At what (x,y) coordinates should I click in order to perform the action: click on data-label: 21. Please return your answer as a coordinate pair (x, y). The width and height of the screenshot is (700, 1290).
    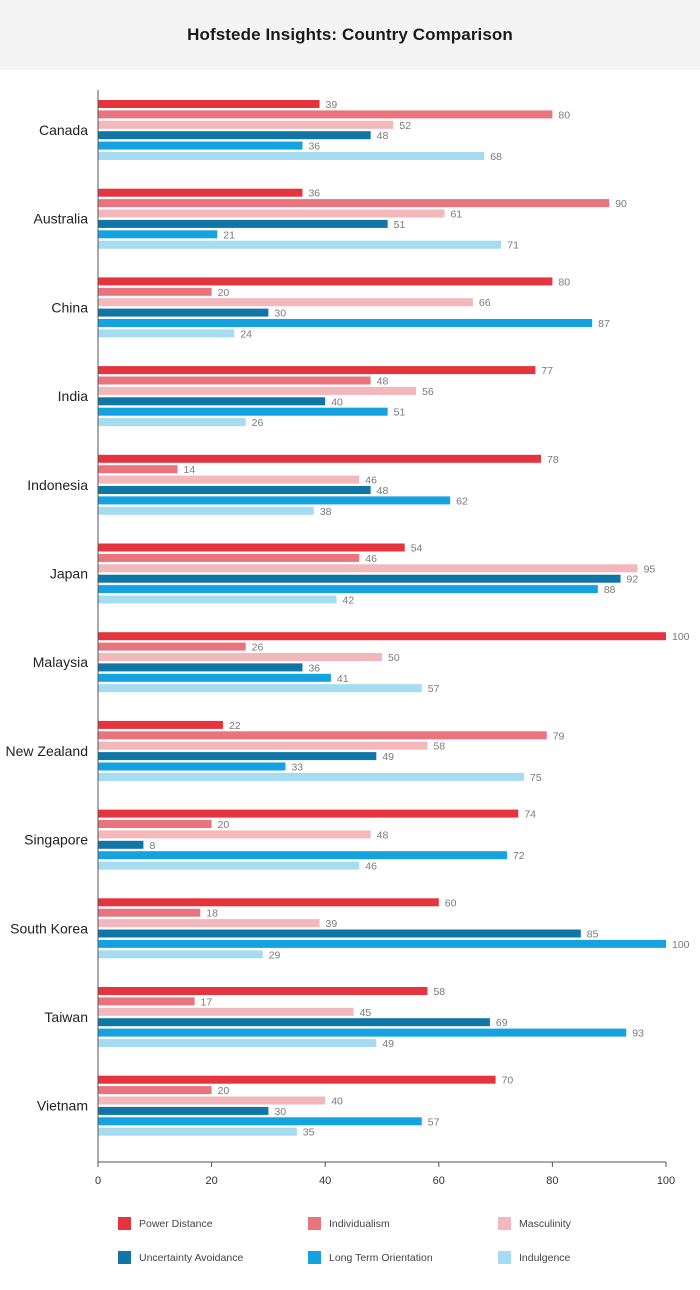
    Looking at the image, I should click on (229, 235).